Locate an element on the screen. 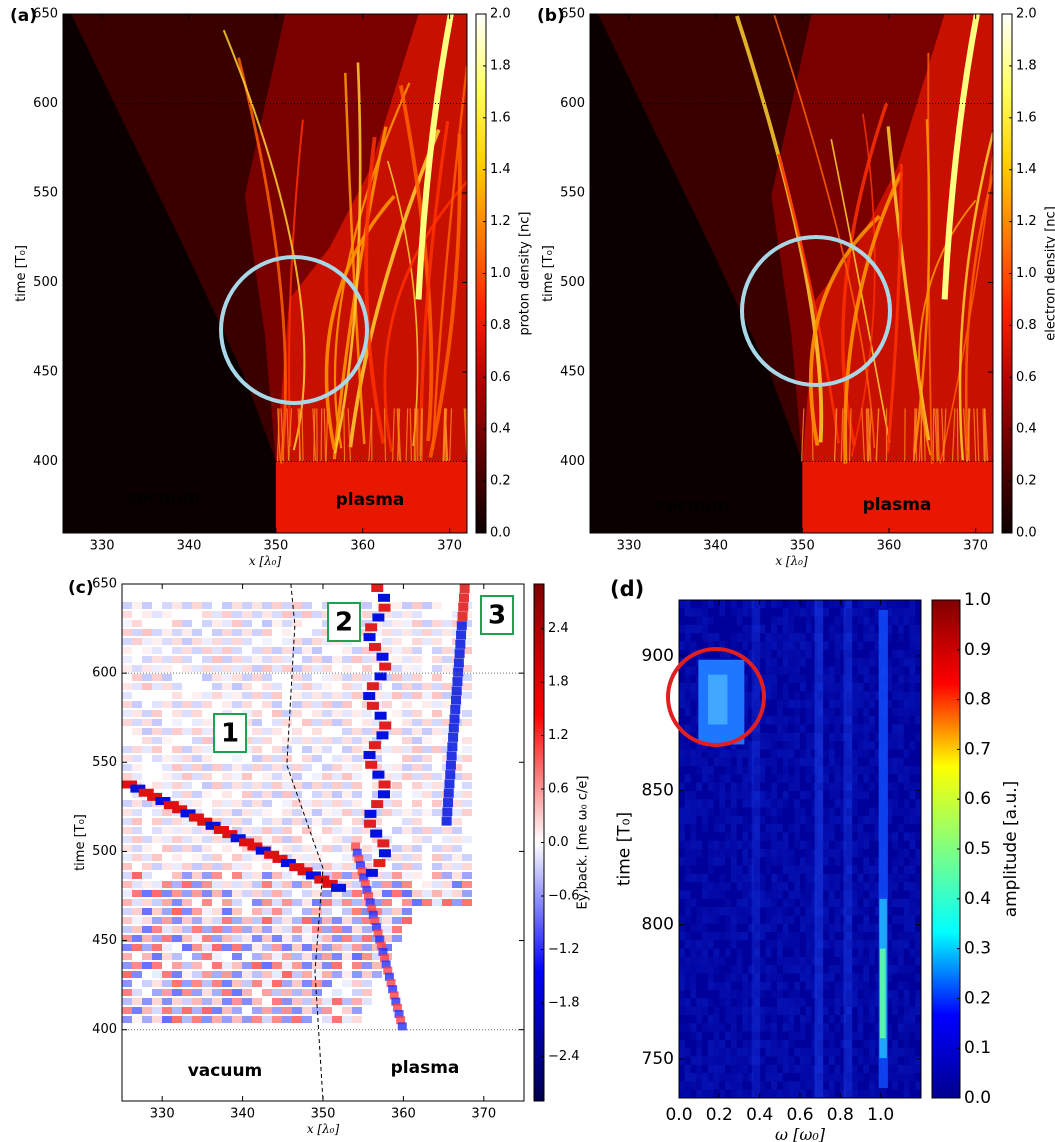 The height and width of the screenshot is (1142, 1055). x-tick-label: 0.6 is located at coordinates (799, 1115).